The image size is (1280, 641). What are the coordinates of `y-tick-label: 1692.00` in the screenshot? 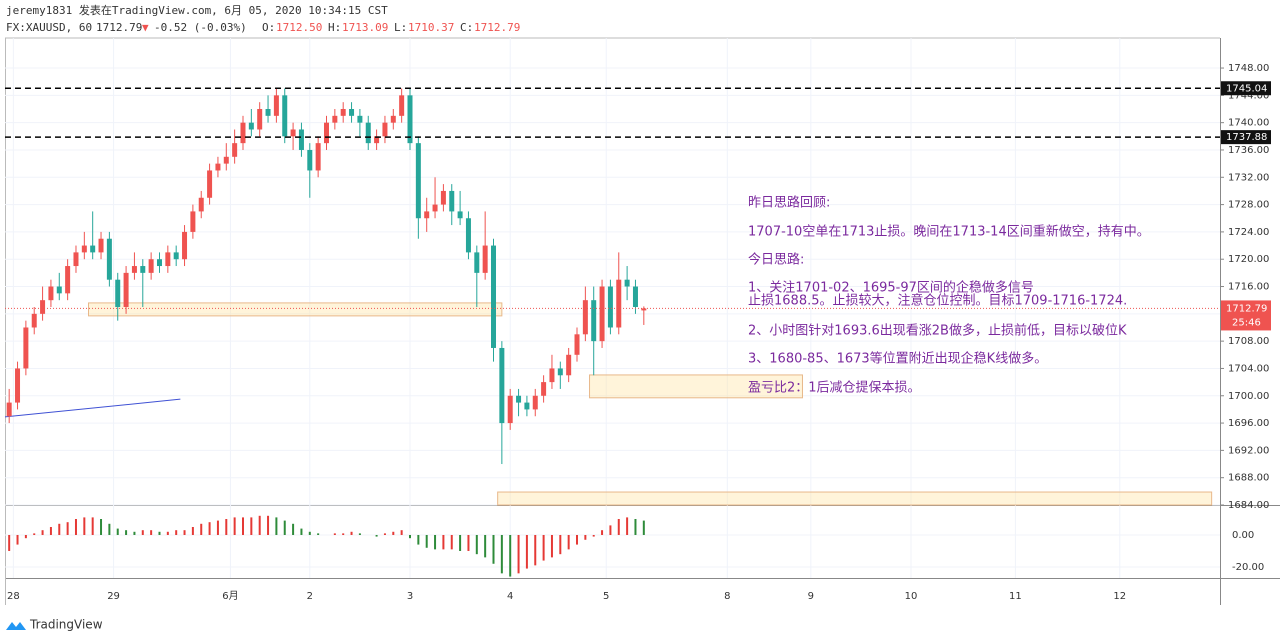 It's located at (1248, 450).